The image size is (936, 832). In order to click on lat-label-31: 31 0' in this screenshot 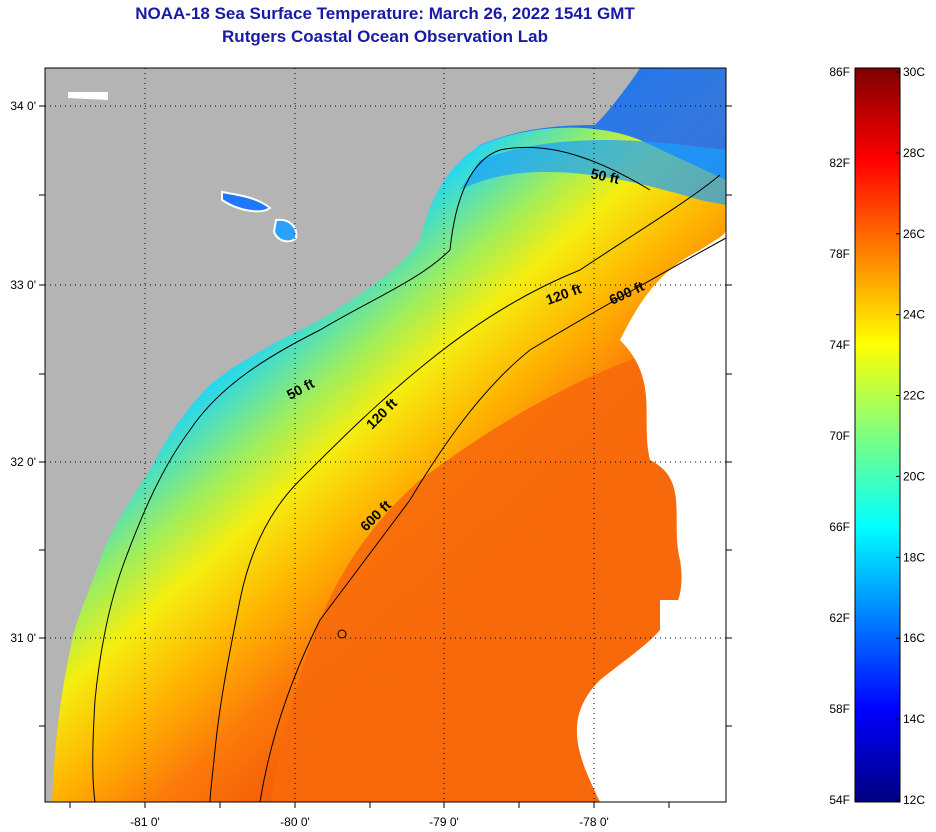, I will do `click(23, 638)`.